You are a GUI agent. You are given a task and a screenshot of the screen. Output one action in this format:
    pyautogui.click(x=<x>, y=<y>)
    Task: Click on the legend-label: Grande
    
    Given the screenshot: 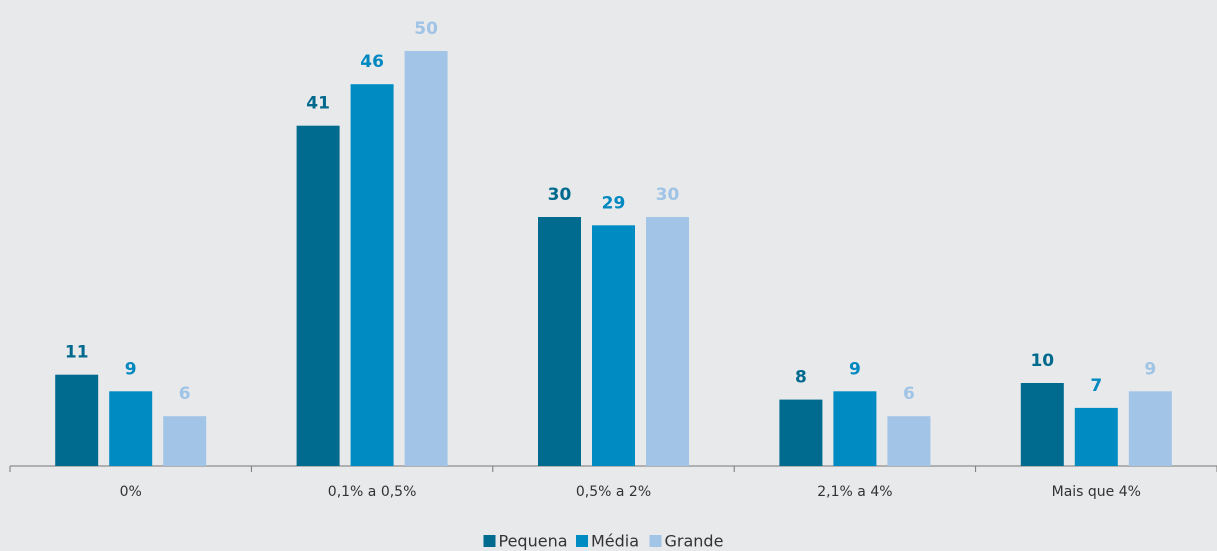 What is the action you would take?
    pyautogui.click(x=694, y=541)
    